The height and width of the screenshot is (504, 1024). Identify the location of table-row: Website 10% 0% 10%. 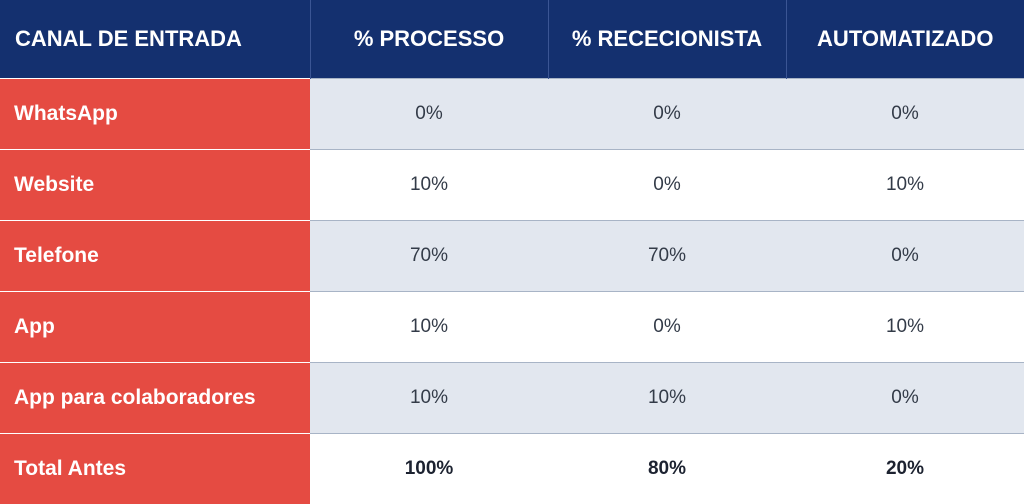
(512, 185).